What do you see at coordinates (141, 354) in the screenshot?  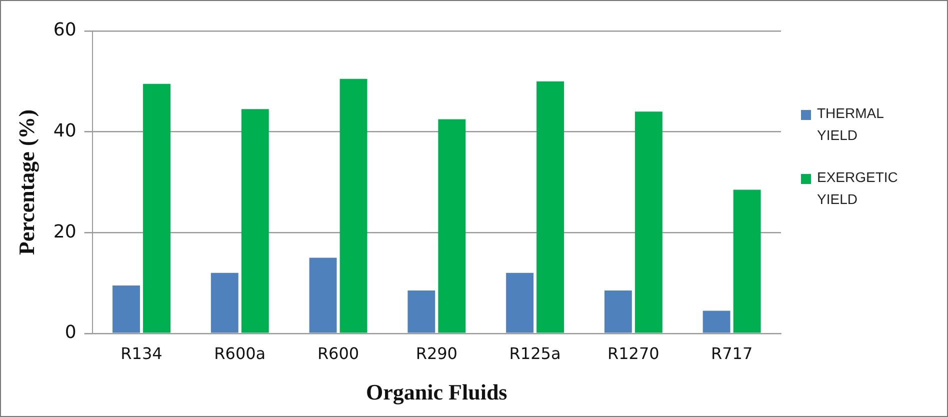 I see `x-tick-label: R134` at bounding box center [141, 354].